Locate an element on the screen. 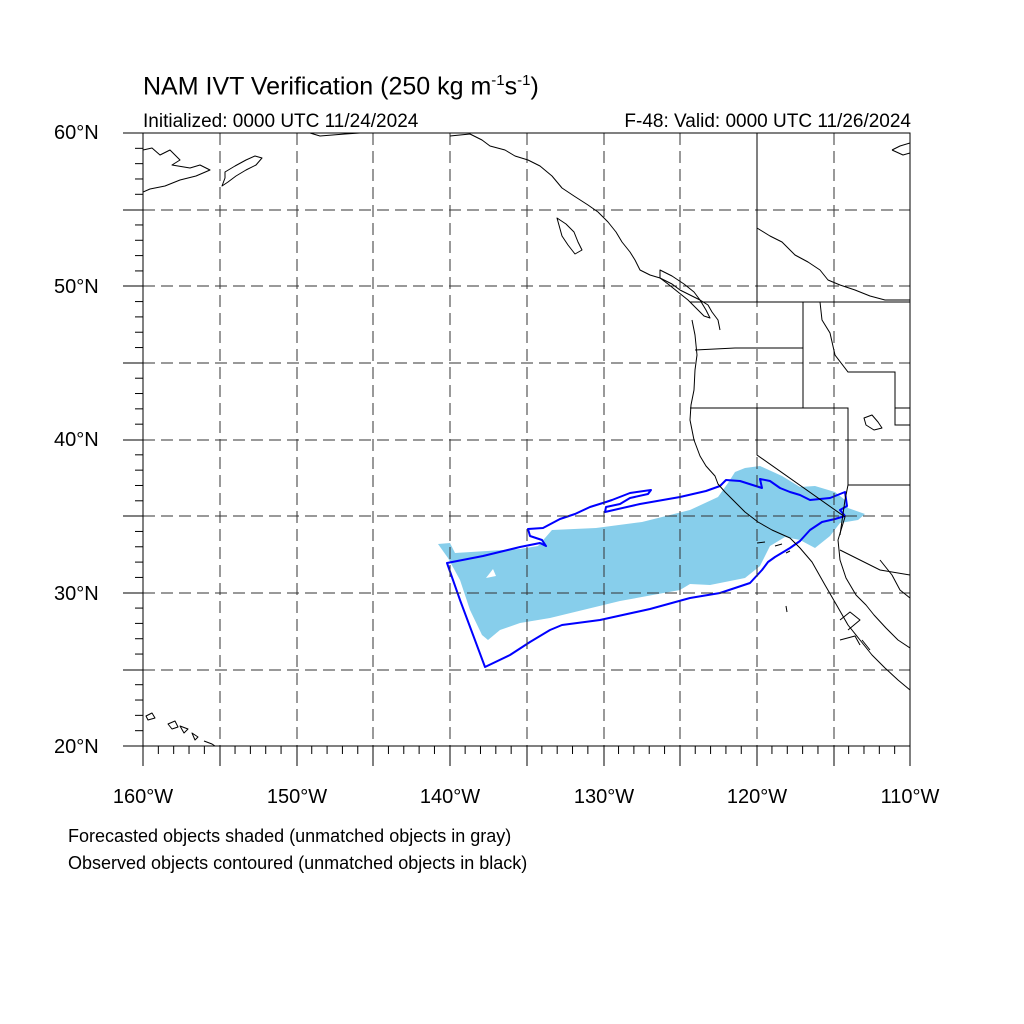  forecast-gap is located at coordinates (491, 573).